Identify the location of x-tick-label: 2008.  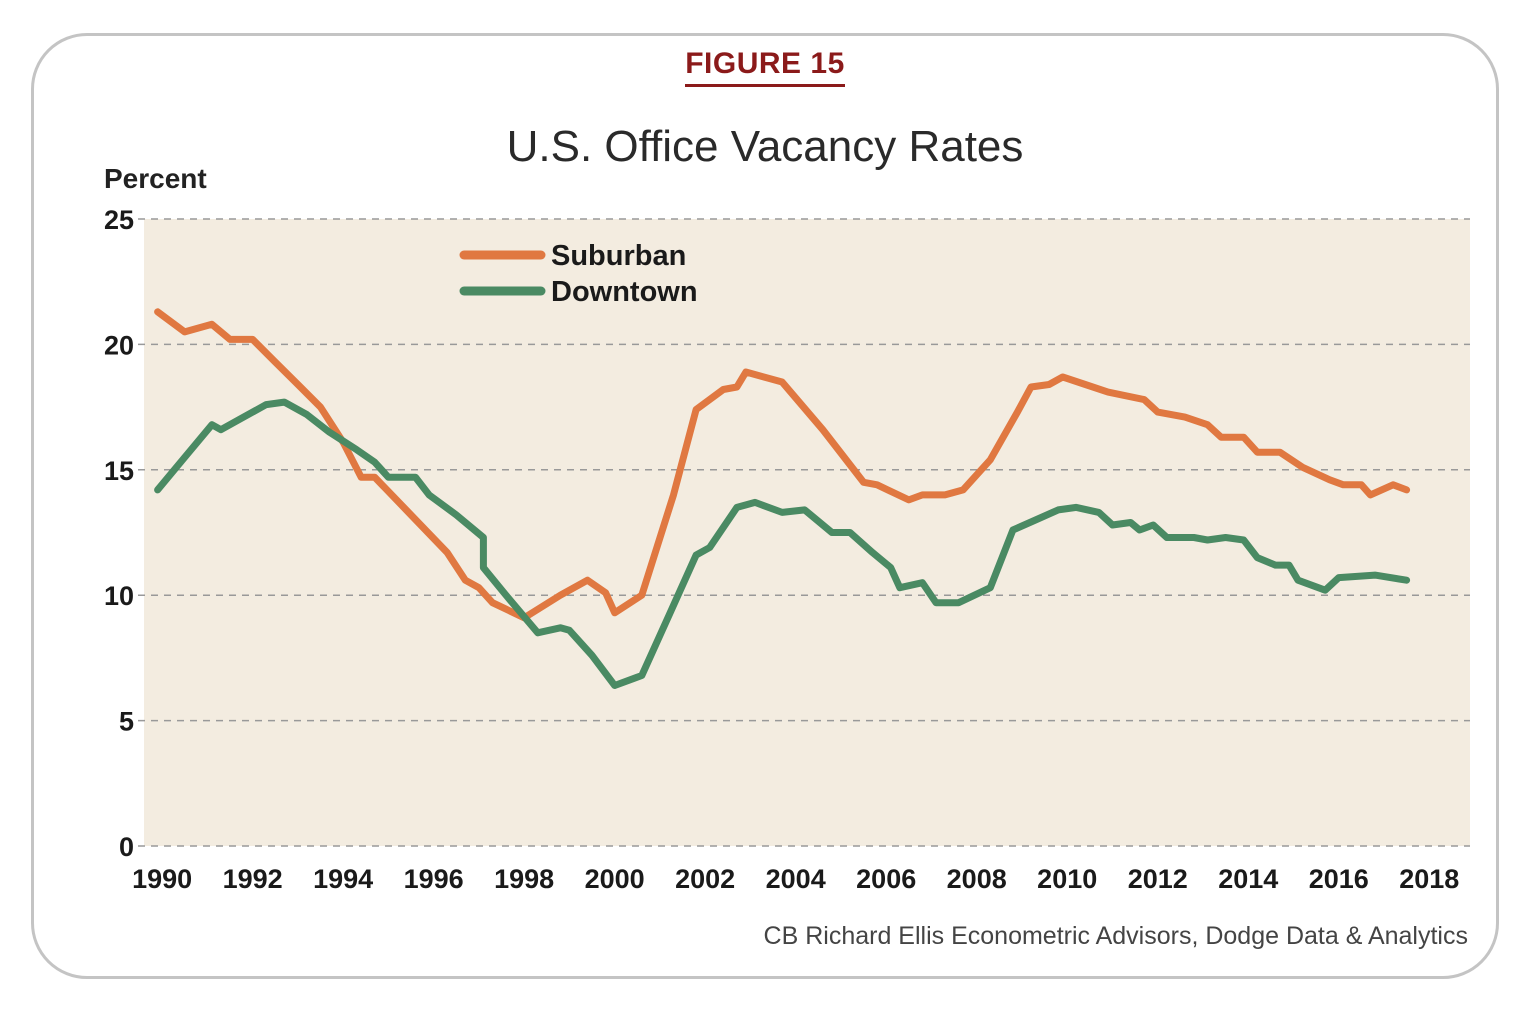
(977, 879).